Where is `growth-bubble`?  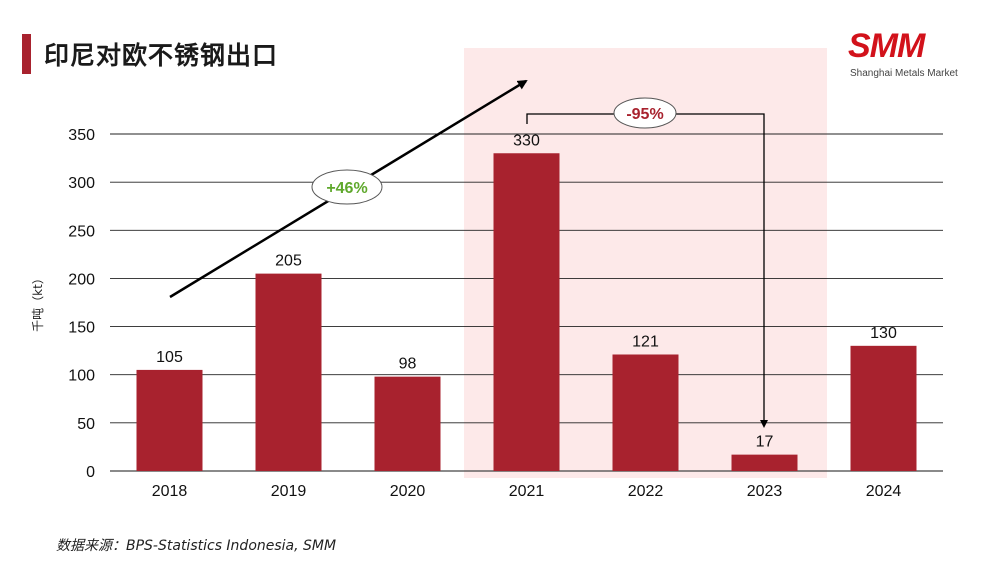
growth-bubble is located at coordinates (347, 187).